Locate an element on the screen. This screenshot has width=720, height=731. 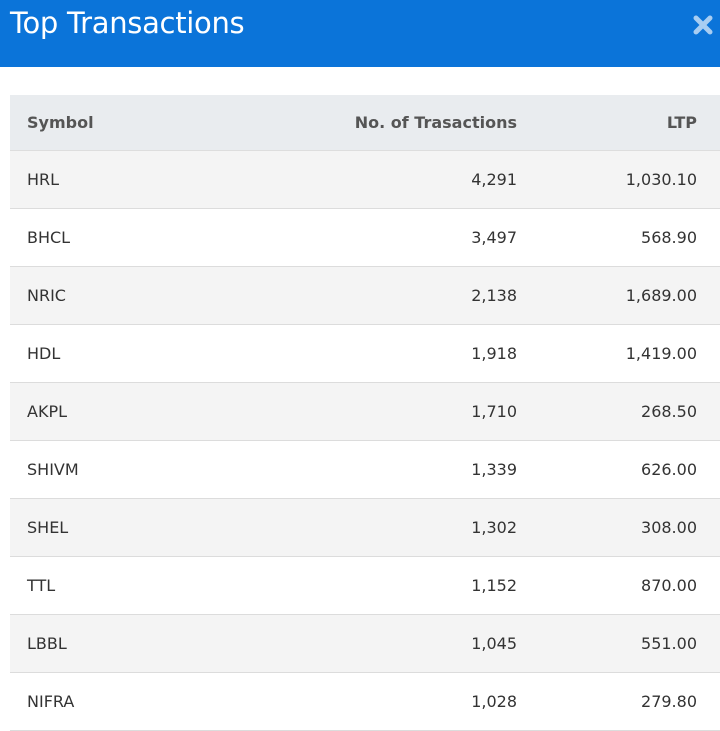
table-cell: AKPL is located at coordinates (113, 411).